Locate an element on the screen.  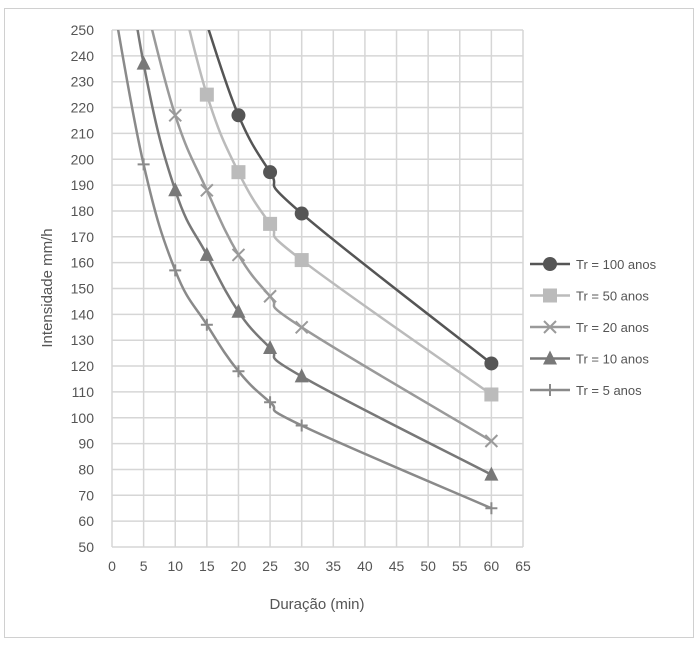
x-tick-label: 30 is located at coordinates (302, 566).